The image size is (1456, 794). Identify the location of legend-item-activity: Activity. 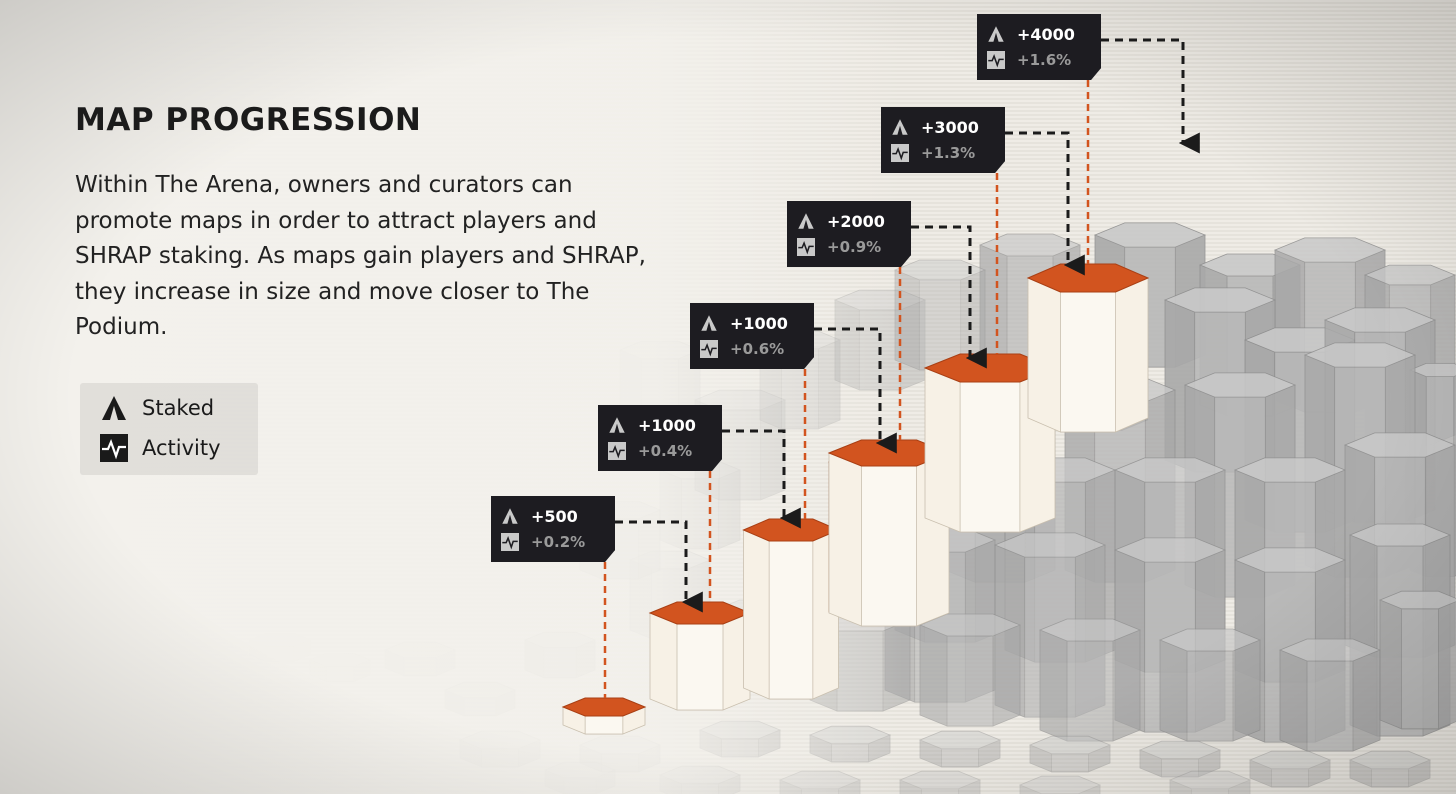
(160, 448).